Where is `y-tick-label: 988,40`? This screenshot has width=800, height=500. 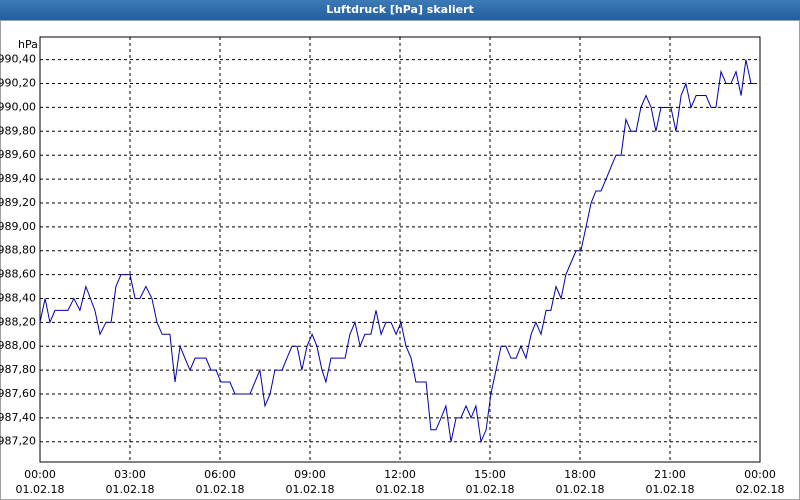
y-tick-label: 988,40 is located at coordinates (18, 297).